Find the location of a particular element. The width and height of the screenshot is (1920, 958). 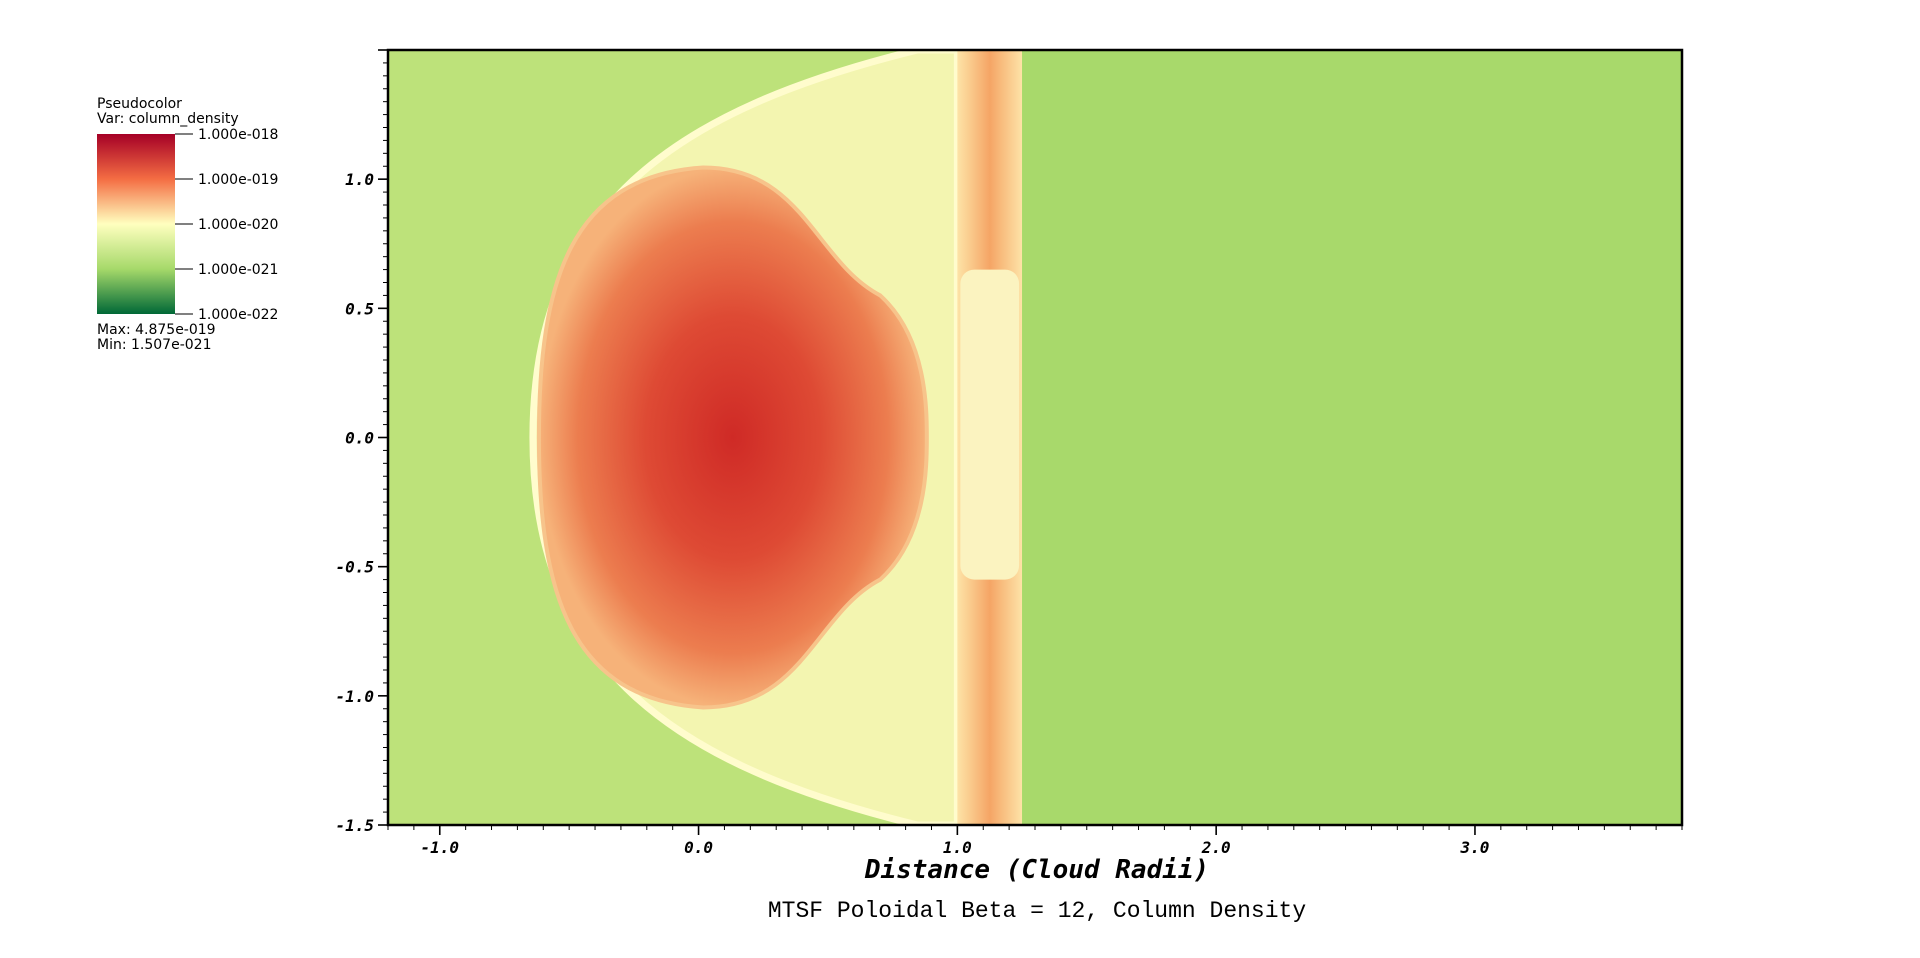

colorbar is located at coordinates (136, 224).